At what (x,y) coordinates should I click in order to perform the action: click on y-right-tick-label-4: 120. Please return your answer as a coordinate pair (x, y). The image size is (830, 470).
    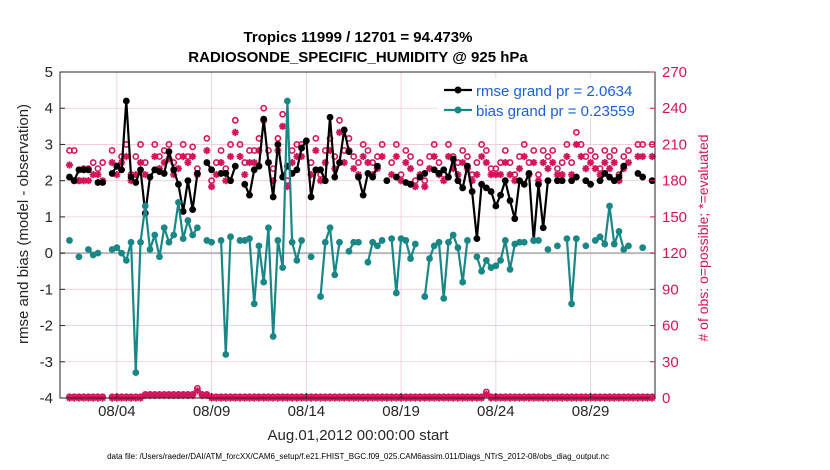
    Looking at the image, I should click on (674, 253).